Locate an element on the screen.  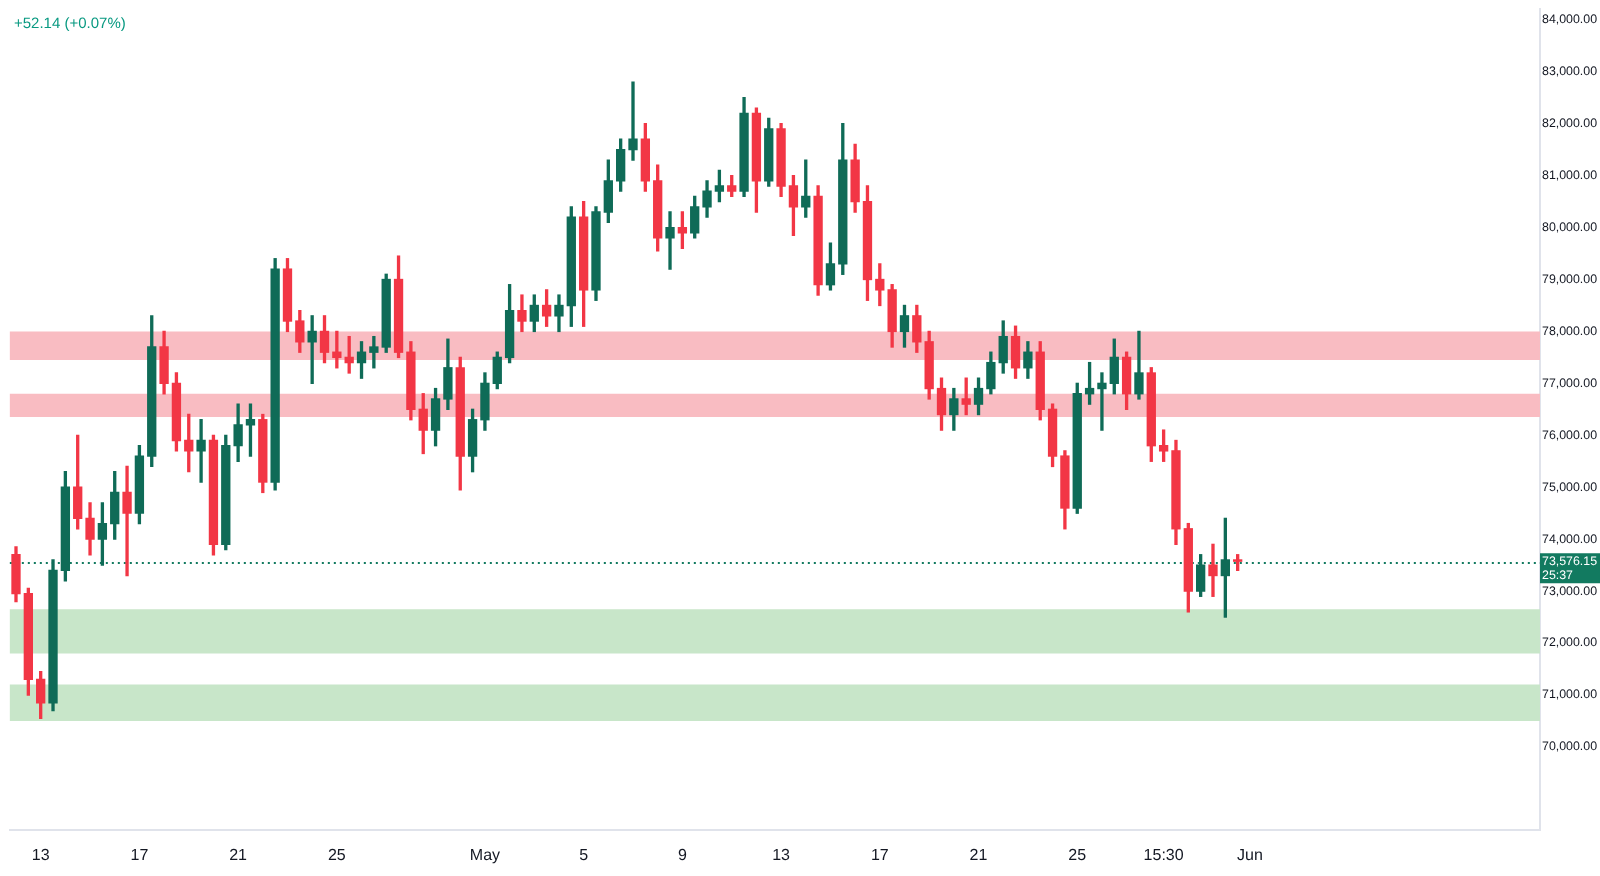
x-tick-label: 9 is located at coordinates (682, 855).